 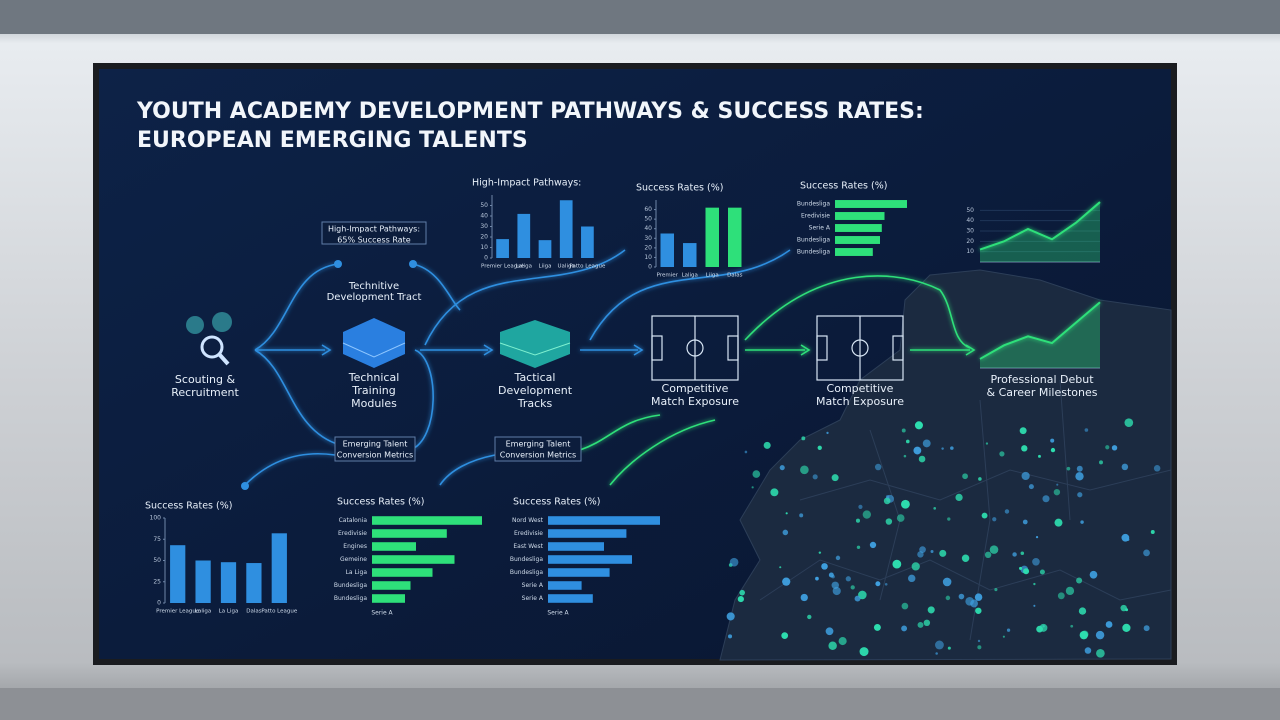 What do you see at coordinates (648, 209) in the screenshot?
I see `y-tick-label: 60` at bounding box center [648, 209].